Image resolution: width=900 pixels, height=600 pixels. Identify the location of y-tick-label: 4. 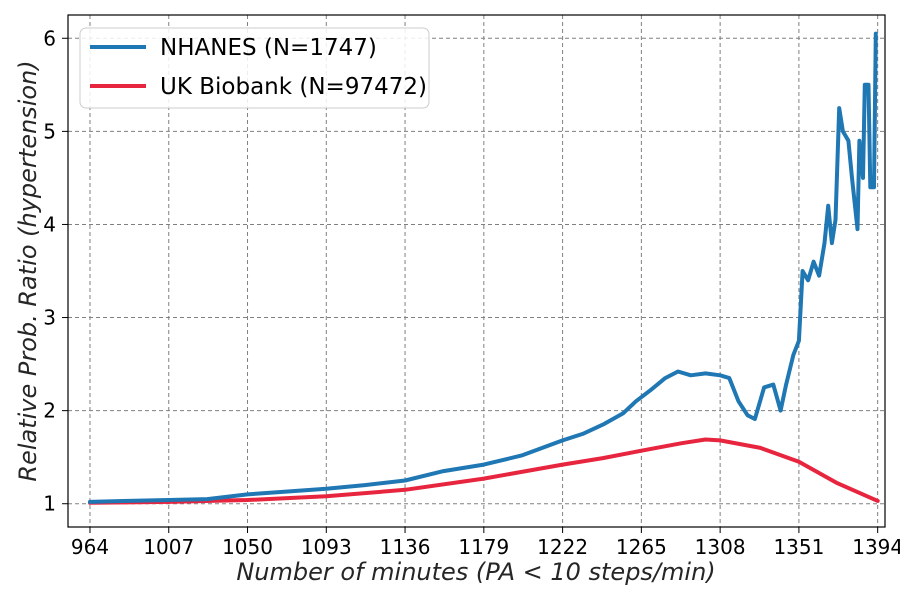
(49, 224).